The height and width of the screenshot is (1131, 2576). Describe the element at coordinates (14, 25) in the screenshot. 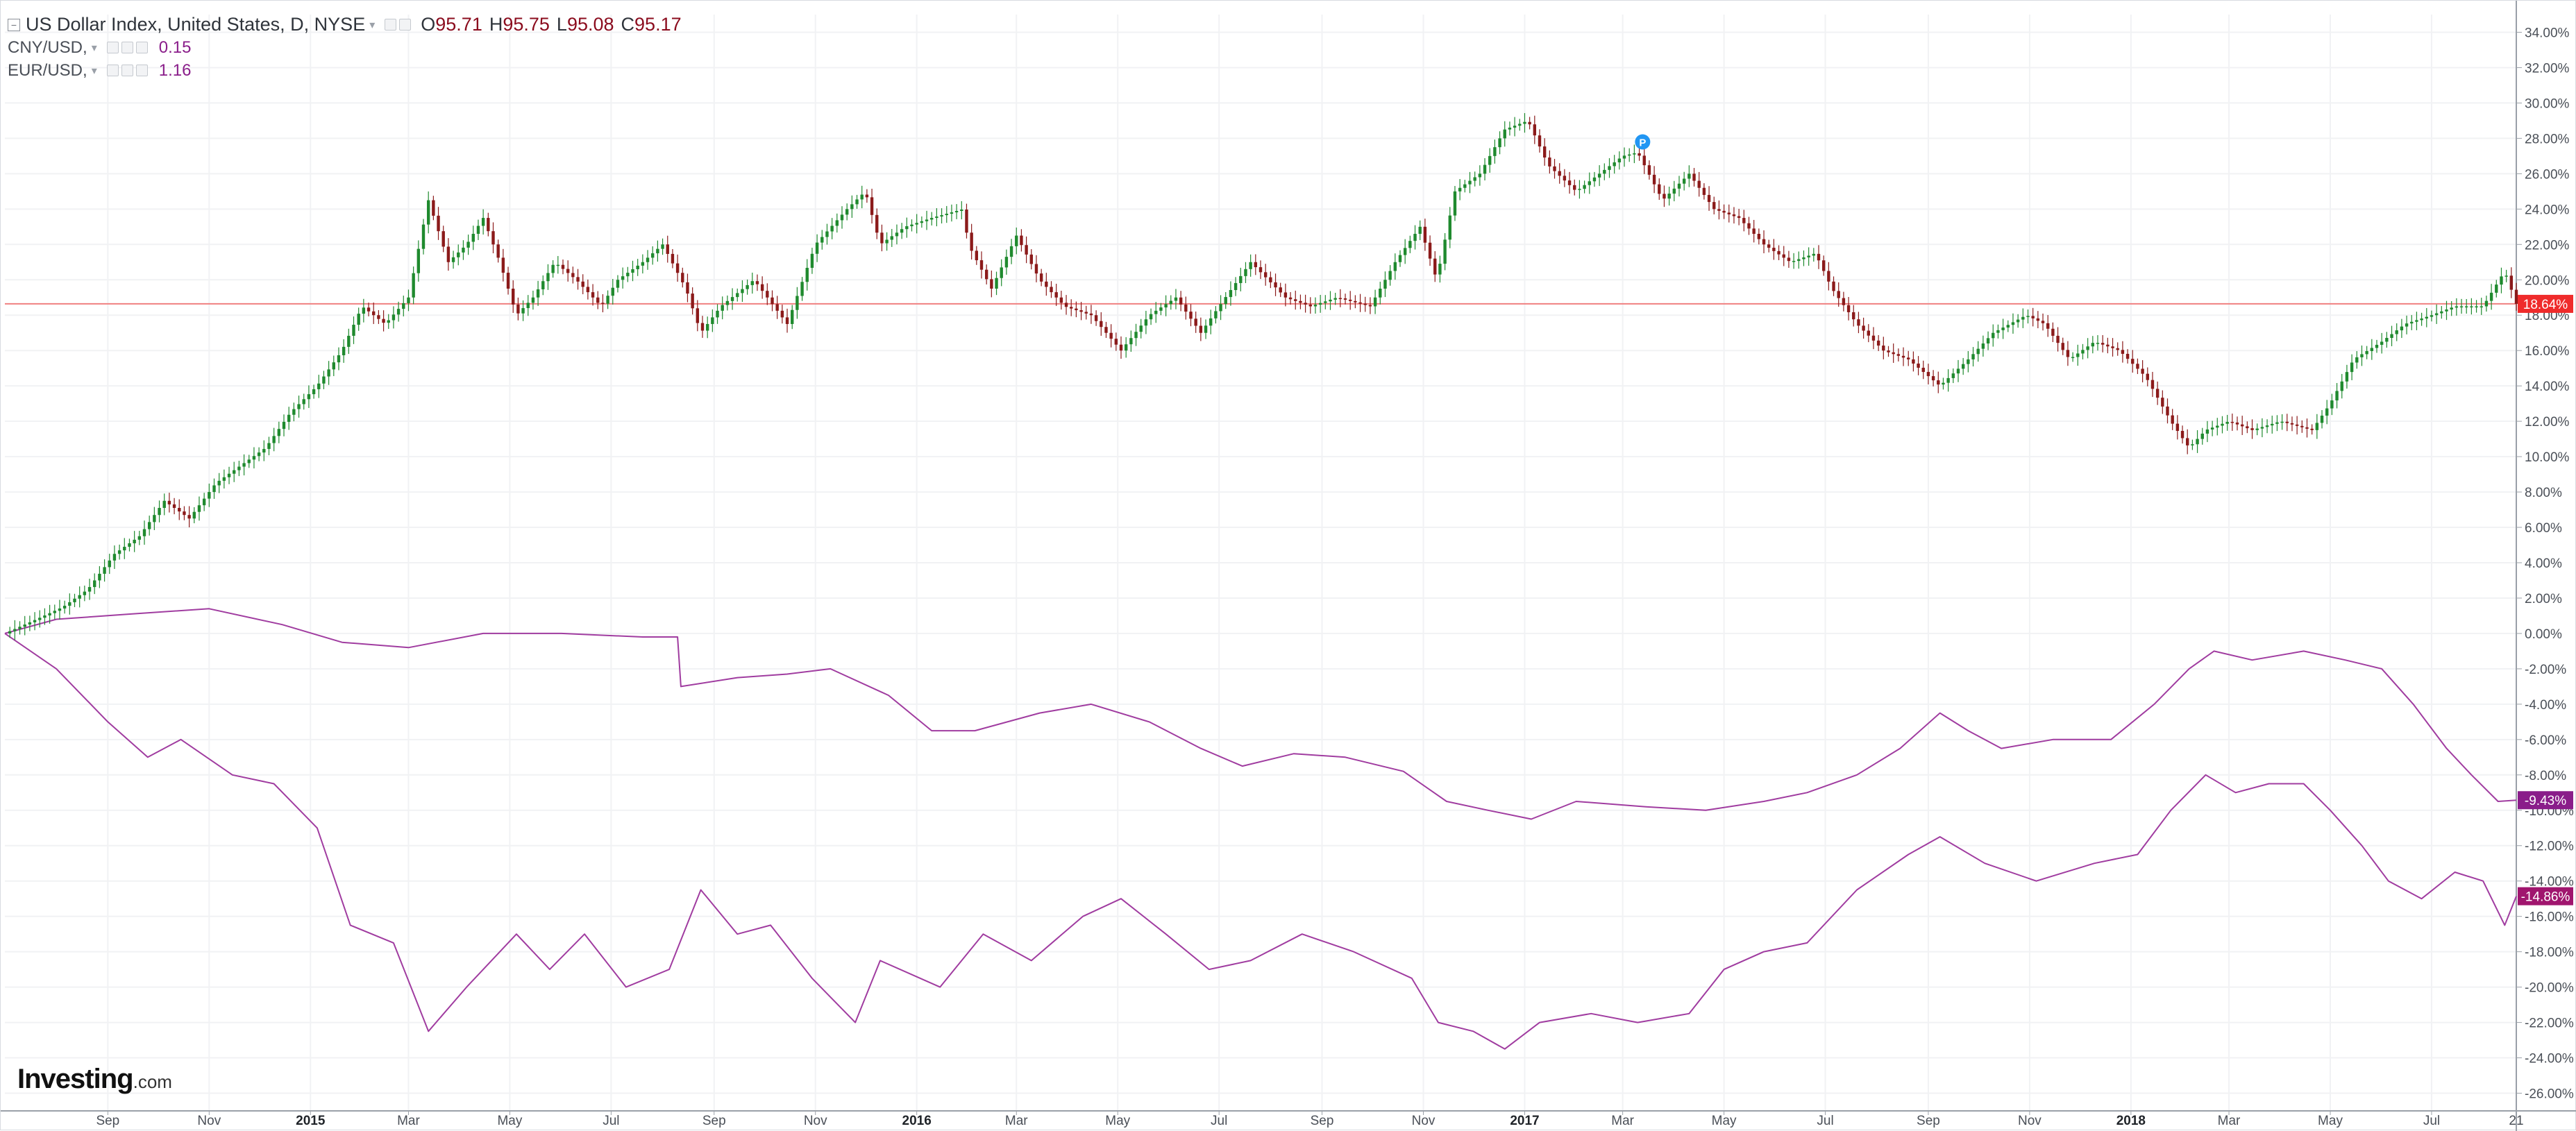

I see `collapse-icon: −` at that location.